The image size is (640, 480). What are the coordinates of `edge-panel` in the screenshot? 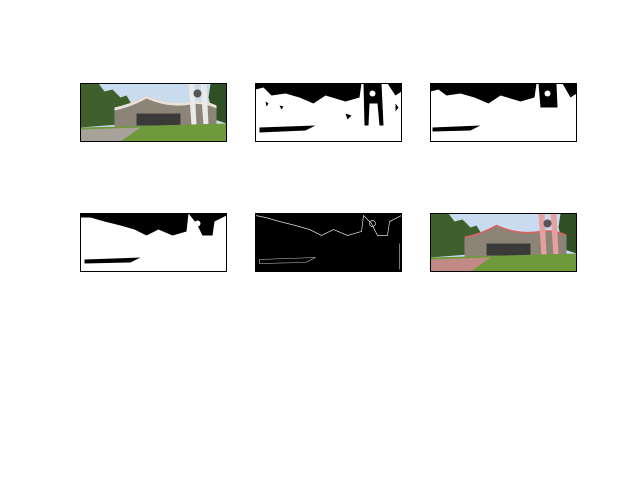 It's located at (328, 242).